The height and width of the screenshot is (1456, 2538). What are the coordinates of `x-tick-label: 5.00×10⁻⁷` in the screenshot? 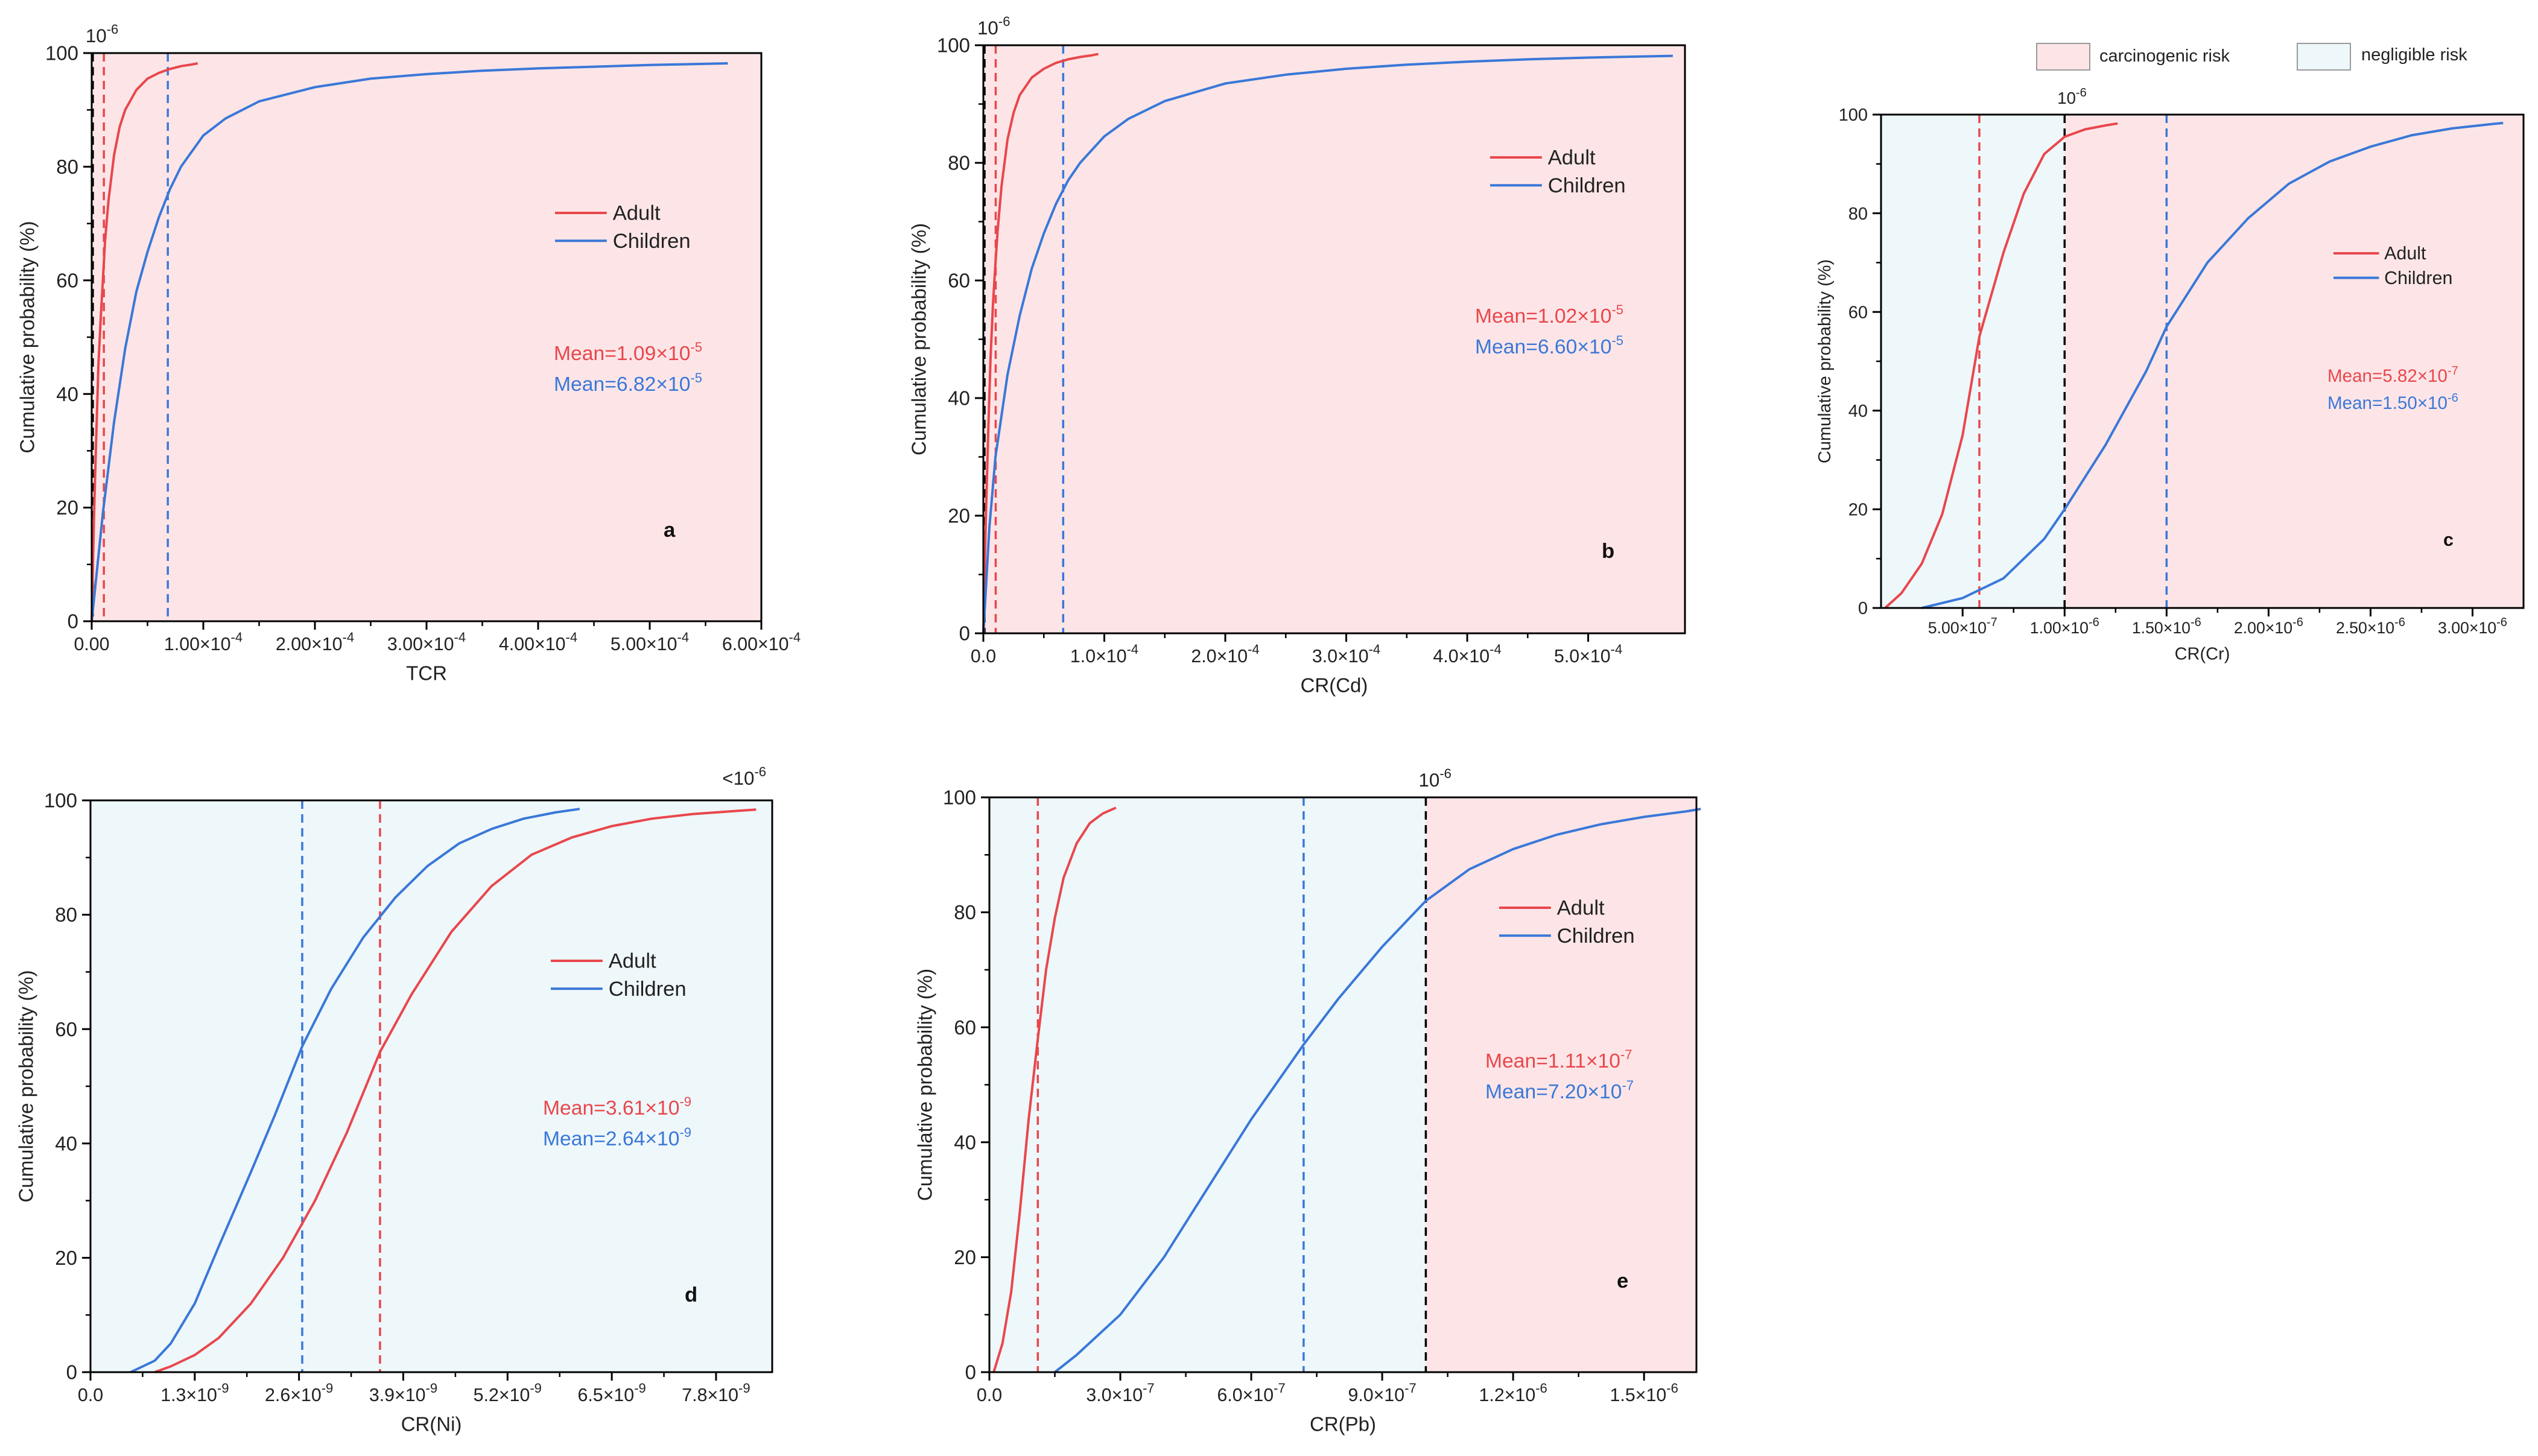 It's located at (1962, 626).